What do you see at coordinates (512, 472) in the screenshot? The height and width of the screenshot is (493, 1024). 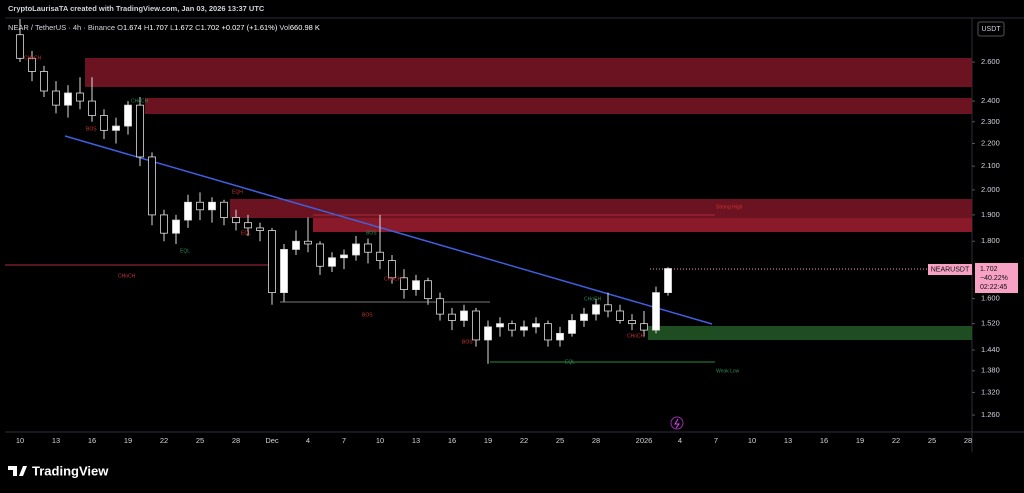 I see `footer` at bounding box center [512, 472].